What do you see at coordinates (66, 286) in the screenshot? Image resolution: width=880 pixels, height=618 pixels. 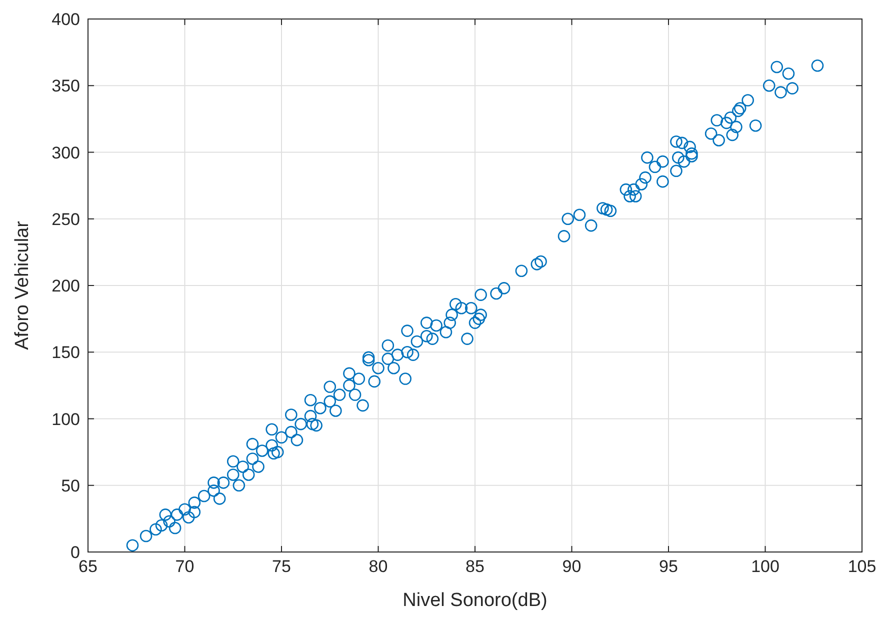 I see `y-tick-label: 200` at bounding box center [66, 286].